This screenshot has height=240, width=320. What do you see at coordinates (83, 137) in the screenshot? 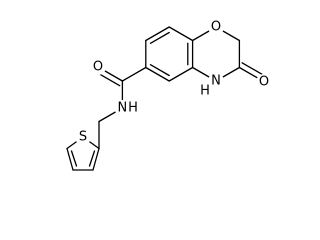
I see `atom-label: S` at bounding box center [83, 137].